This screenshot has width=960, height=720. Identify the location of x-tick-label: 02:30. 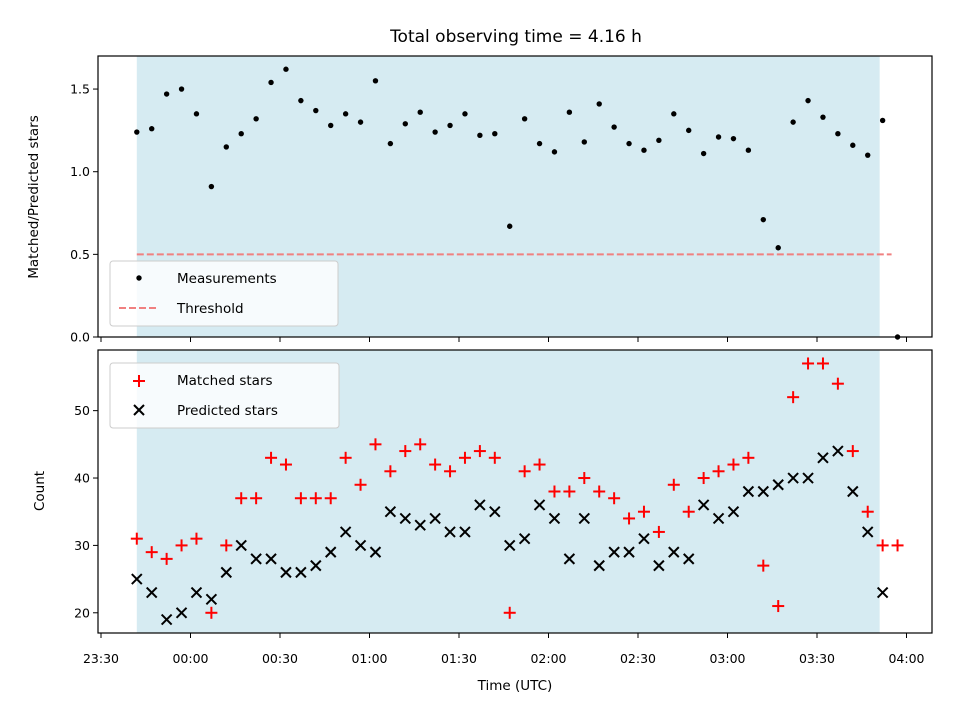
(638, 658).